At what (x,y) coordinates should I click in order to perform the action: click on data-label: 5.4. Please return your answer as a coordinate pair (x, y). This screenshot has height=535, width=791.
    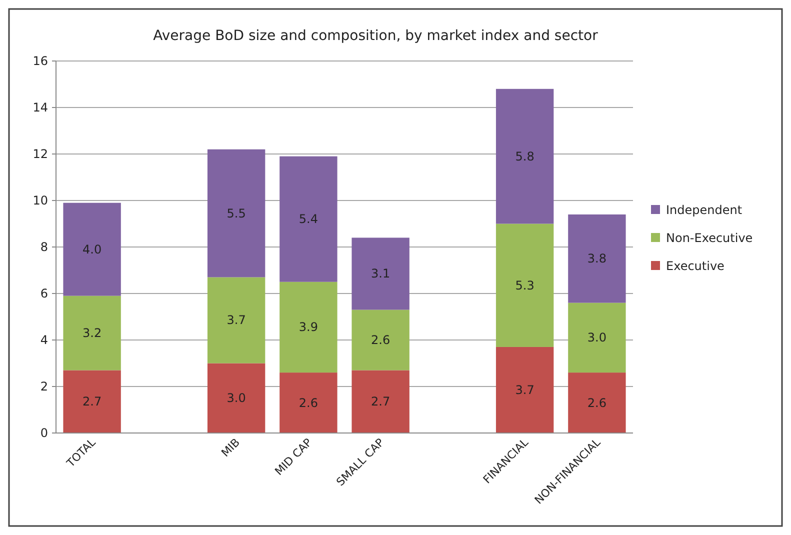
    Looking at the image, I should click on (308, 219).